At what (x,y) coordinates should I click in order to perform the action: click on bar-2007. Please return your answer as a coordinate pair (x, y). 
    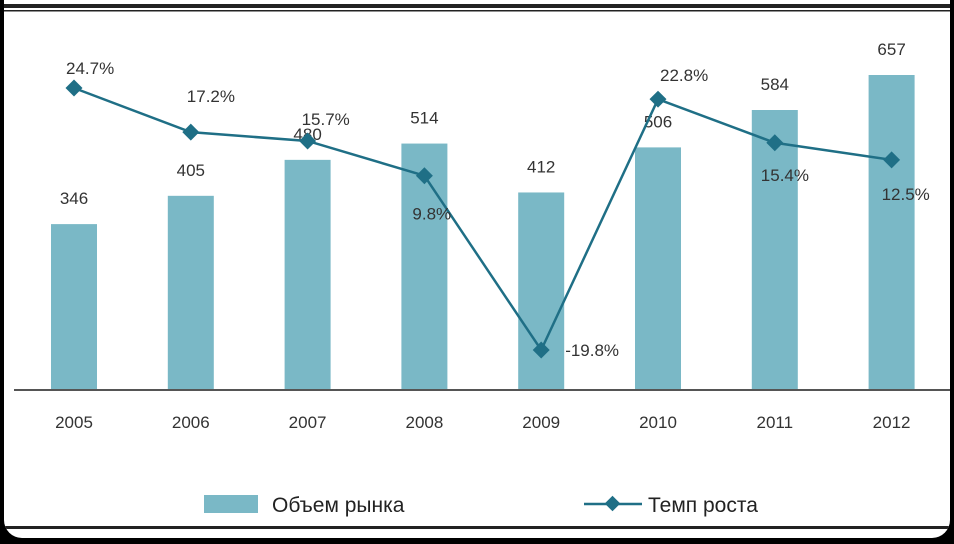
    Looking at the image, I should click on (307, 274).